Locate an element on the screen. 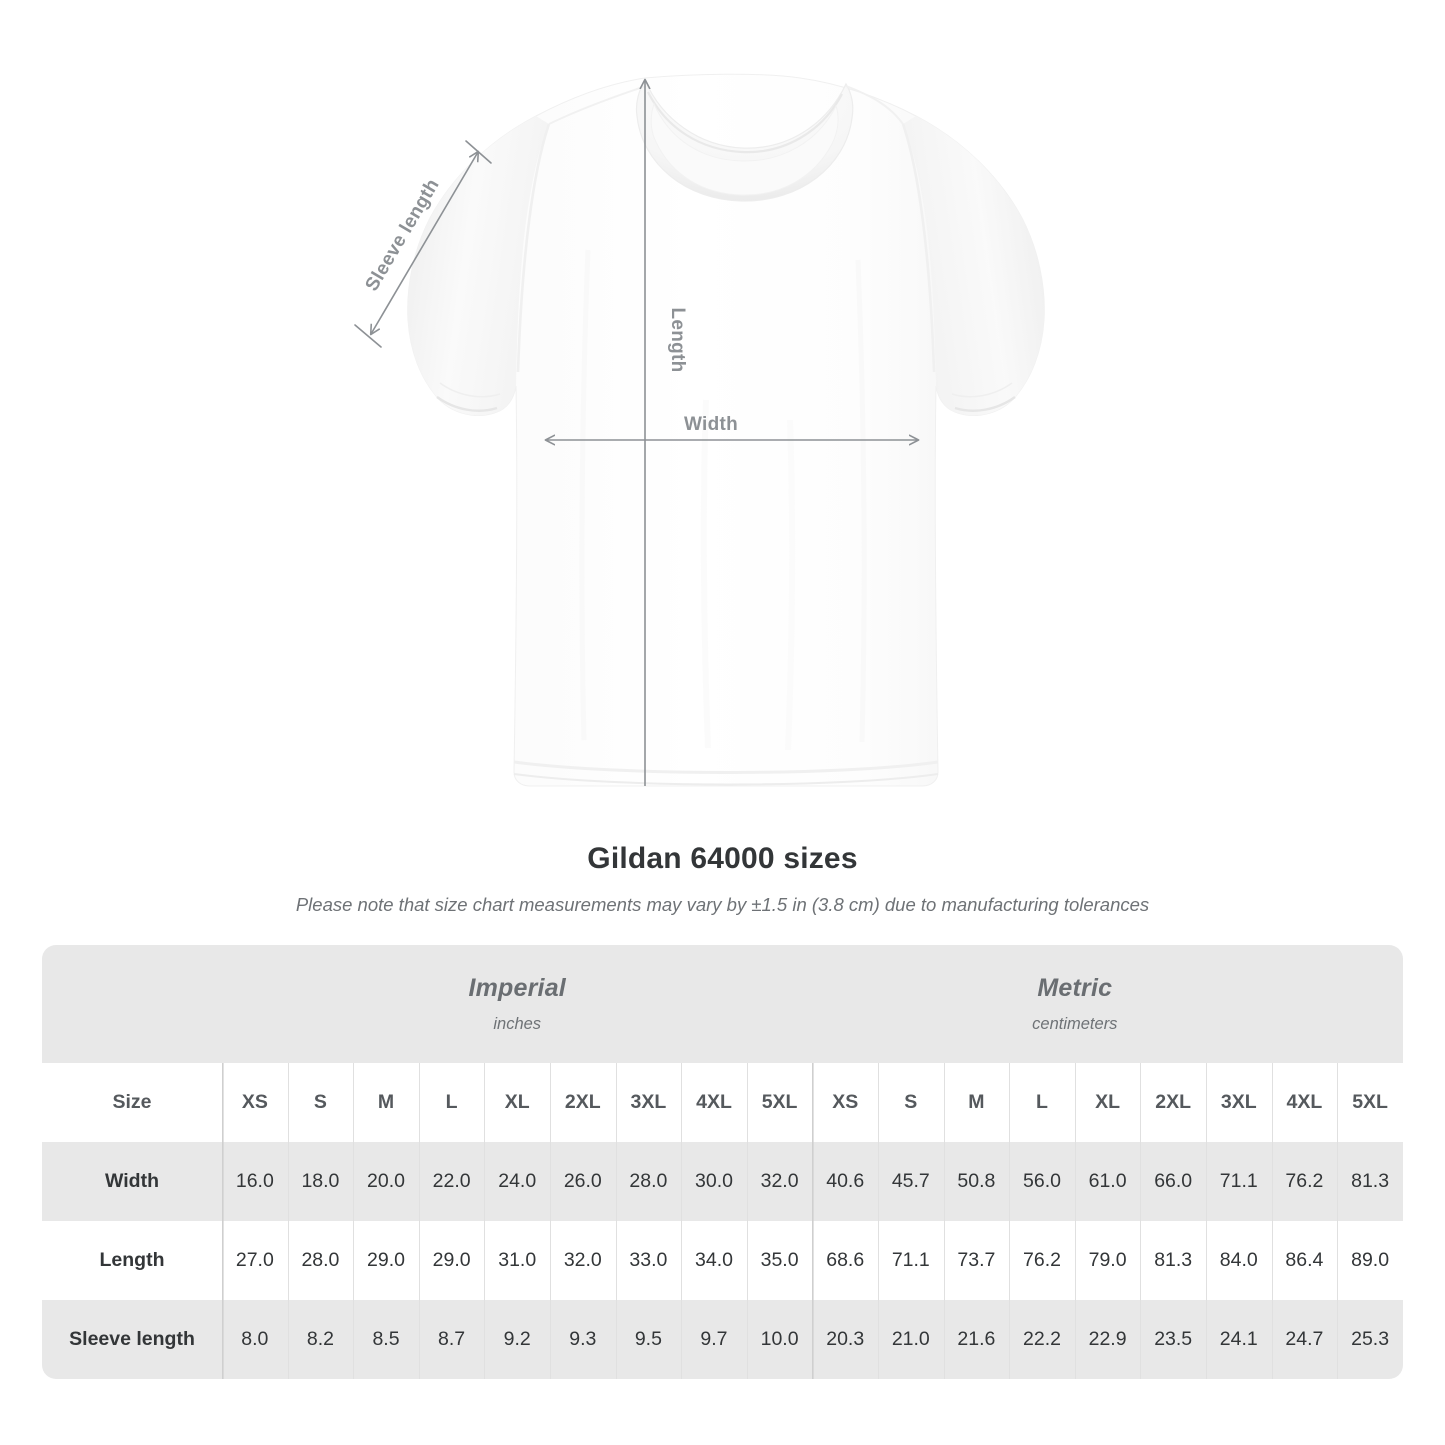 This screenshot has height=1445, width=1445. cell-width-imperial-m: 20.0 is located at coordinates (386, 1181).